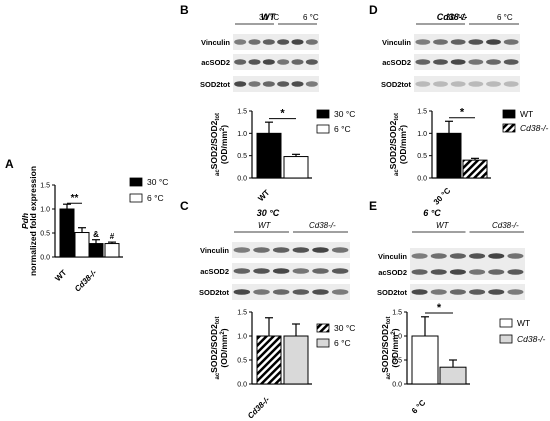  What do you see at coordinates (60, 275) in the screenshot?
I see `x-tick-label-A: WT` at bounding box center [60, 275].